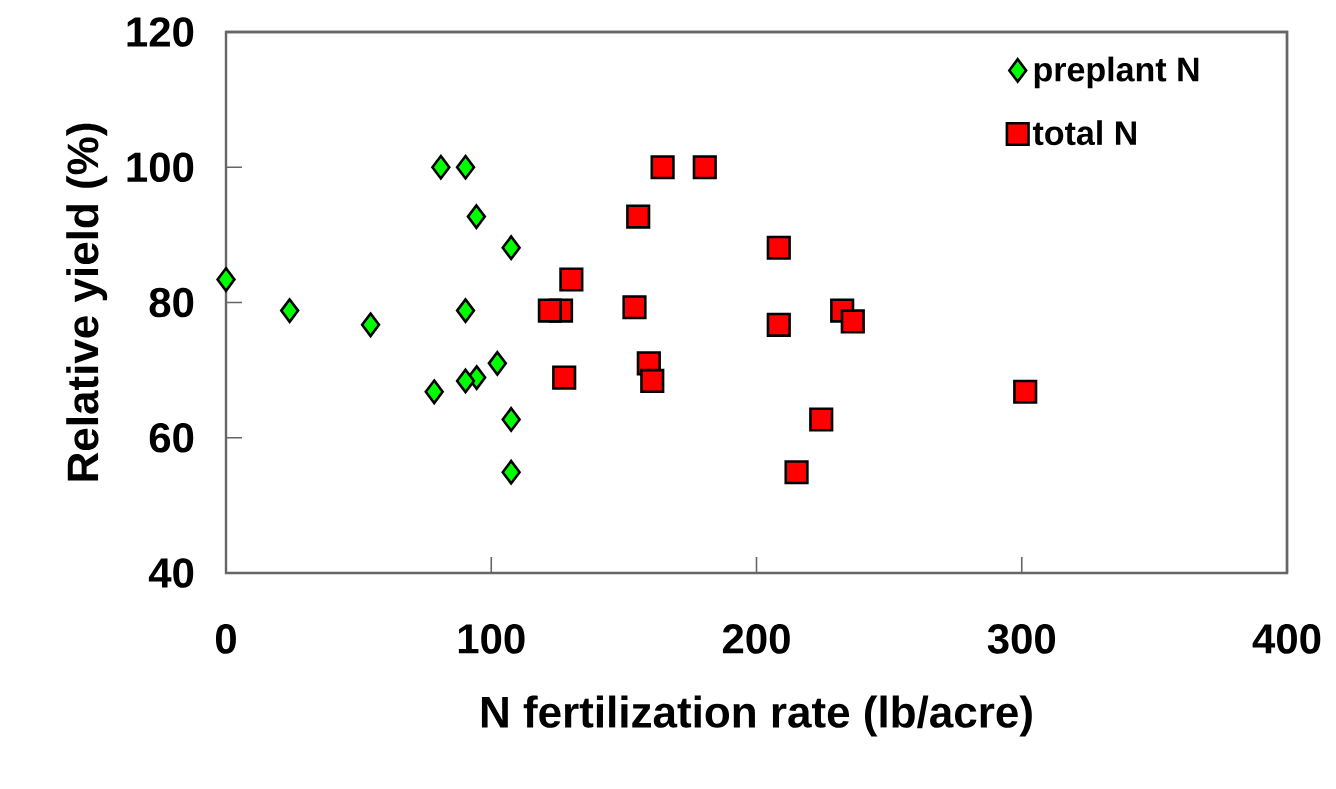 This screenshot has width=1336, height=789. I want to click on y-tick-label: 100, so click(160, 167).